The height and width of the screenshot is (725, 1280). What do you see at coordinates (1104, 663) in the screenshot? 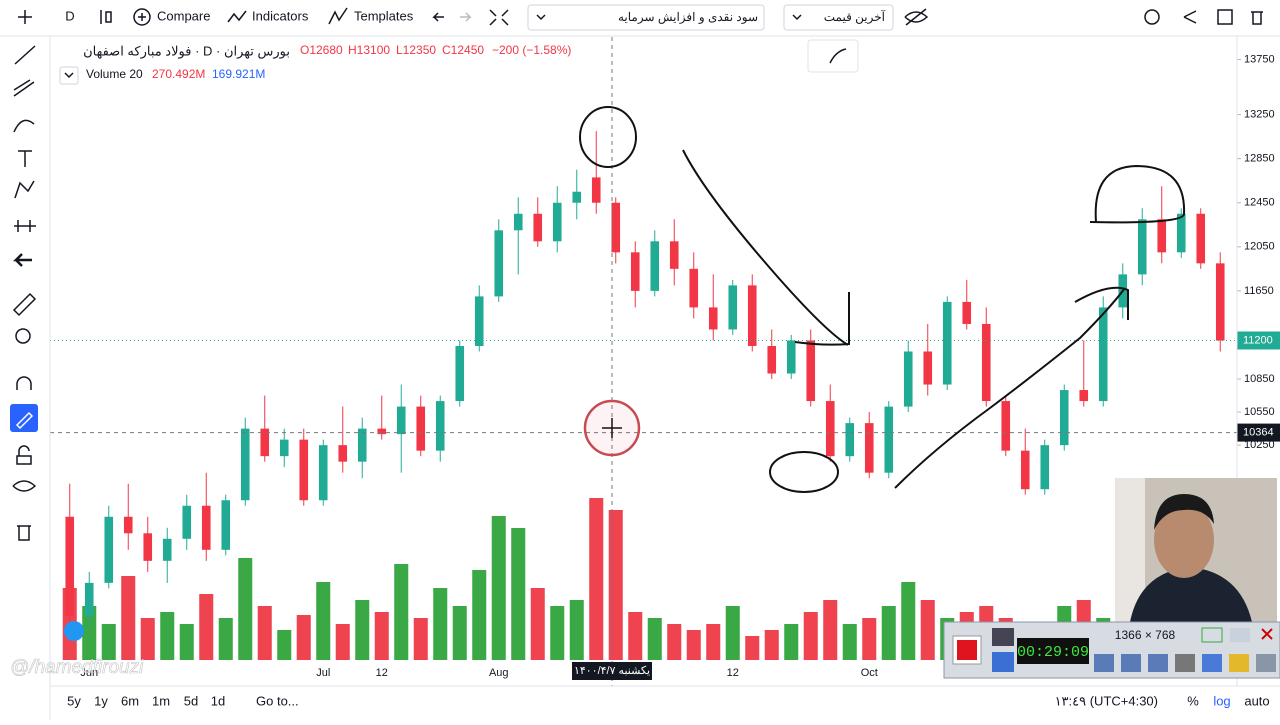
I see `speaker` at bounding box center [1104, 663].